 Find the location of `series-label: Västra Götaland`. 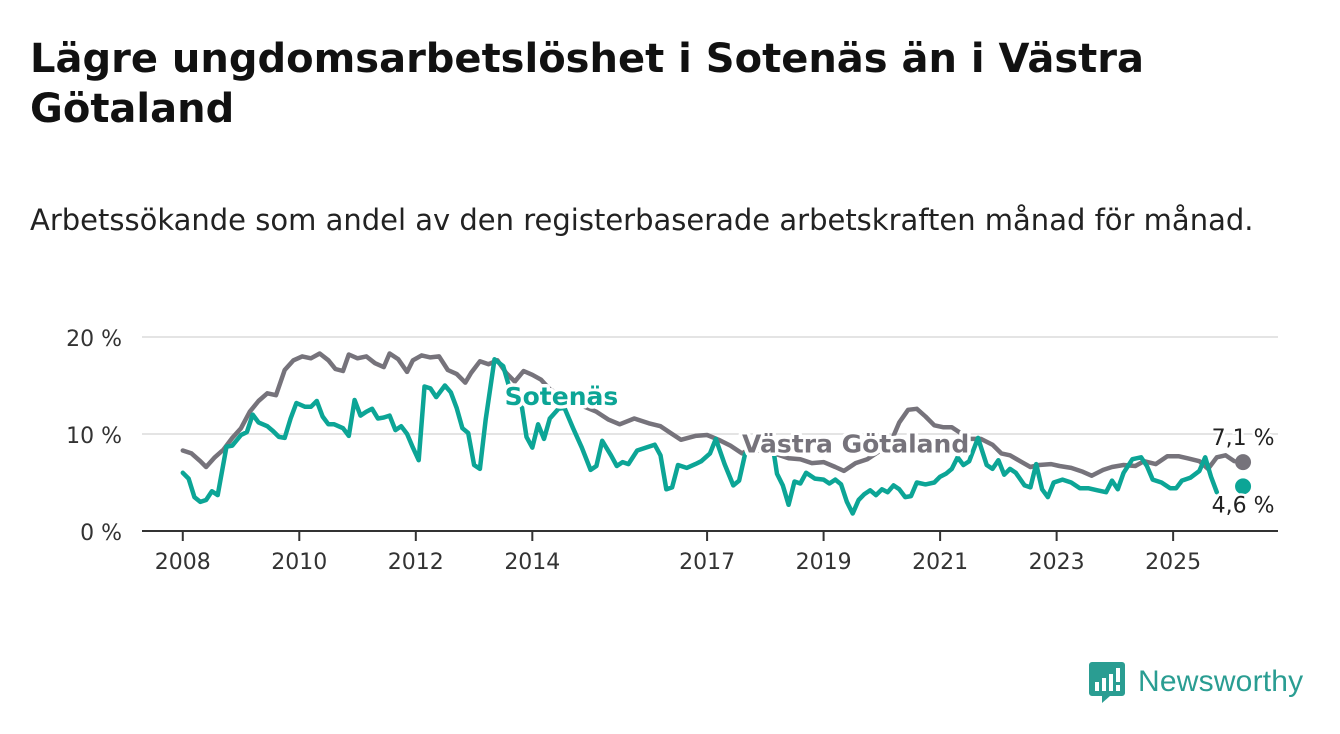

series-label: Västra Götaland is located at coordinates (855, 443).